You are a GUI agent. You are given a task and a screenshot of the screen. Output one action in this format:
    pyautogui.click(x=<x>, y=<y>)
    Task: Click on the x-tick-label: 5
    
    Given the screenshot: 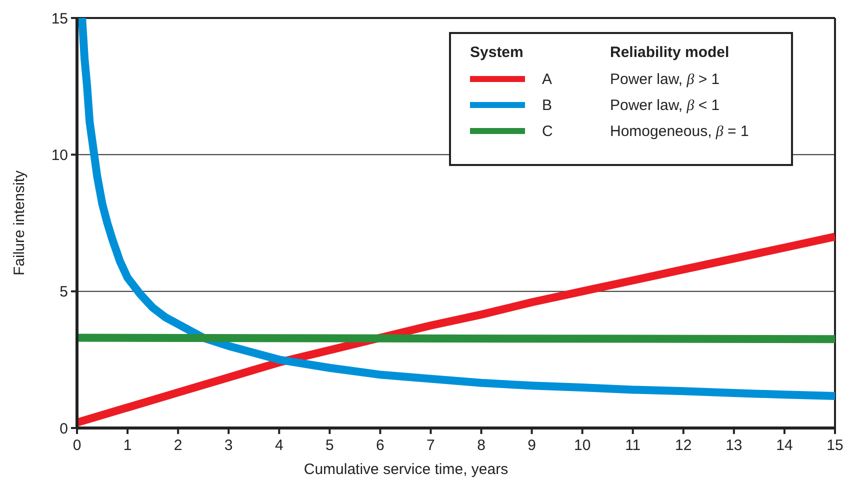 What is the action you would take?
    pyautogui.click(x=329, y=445)
    